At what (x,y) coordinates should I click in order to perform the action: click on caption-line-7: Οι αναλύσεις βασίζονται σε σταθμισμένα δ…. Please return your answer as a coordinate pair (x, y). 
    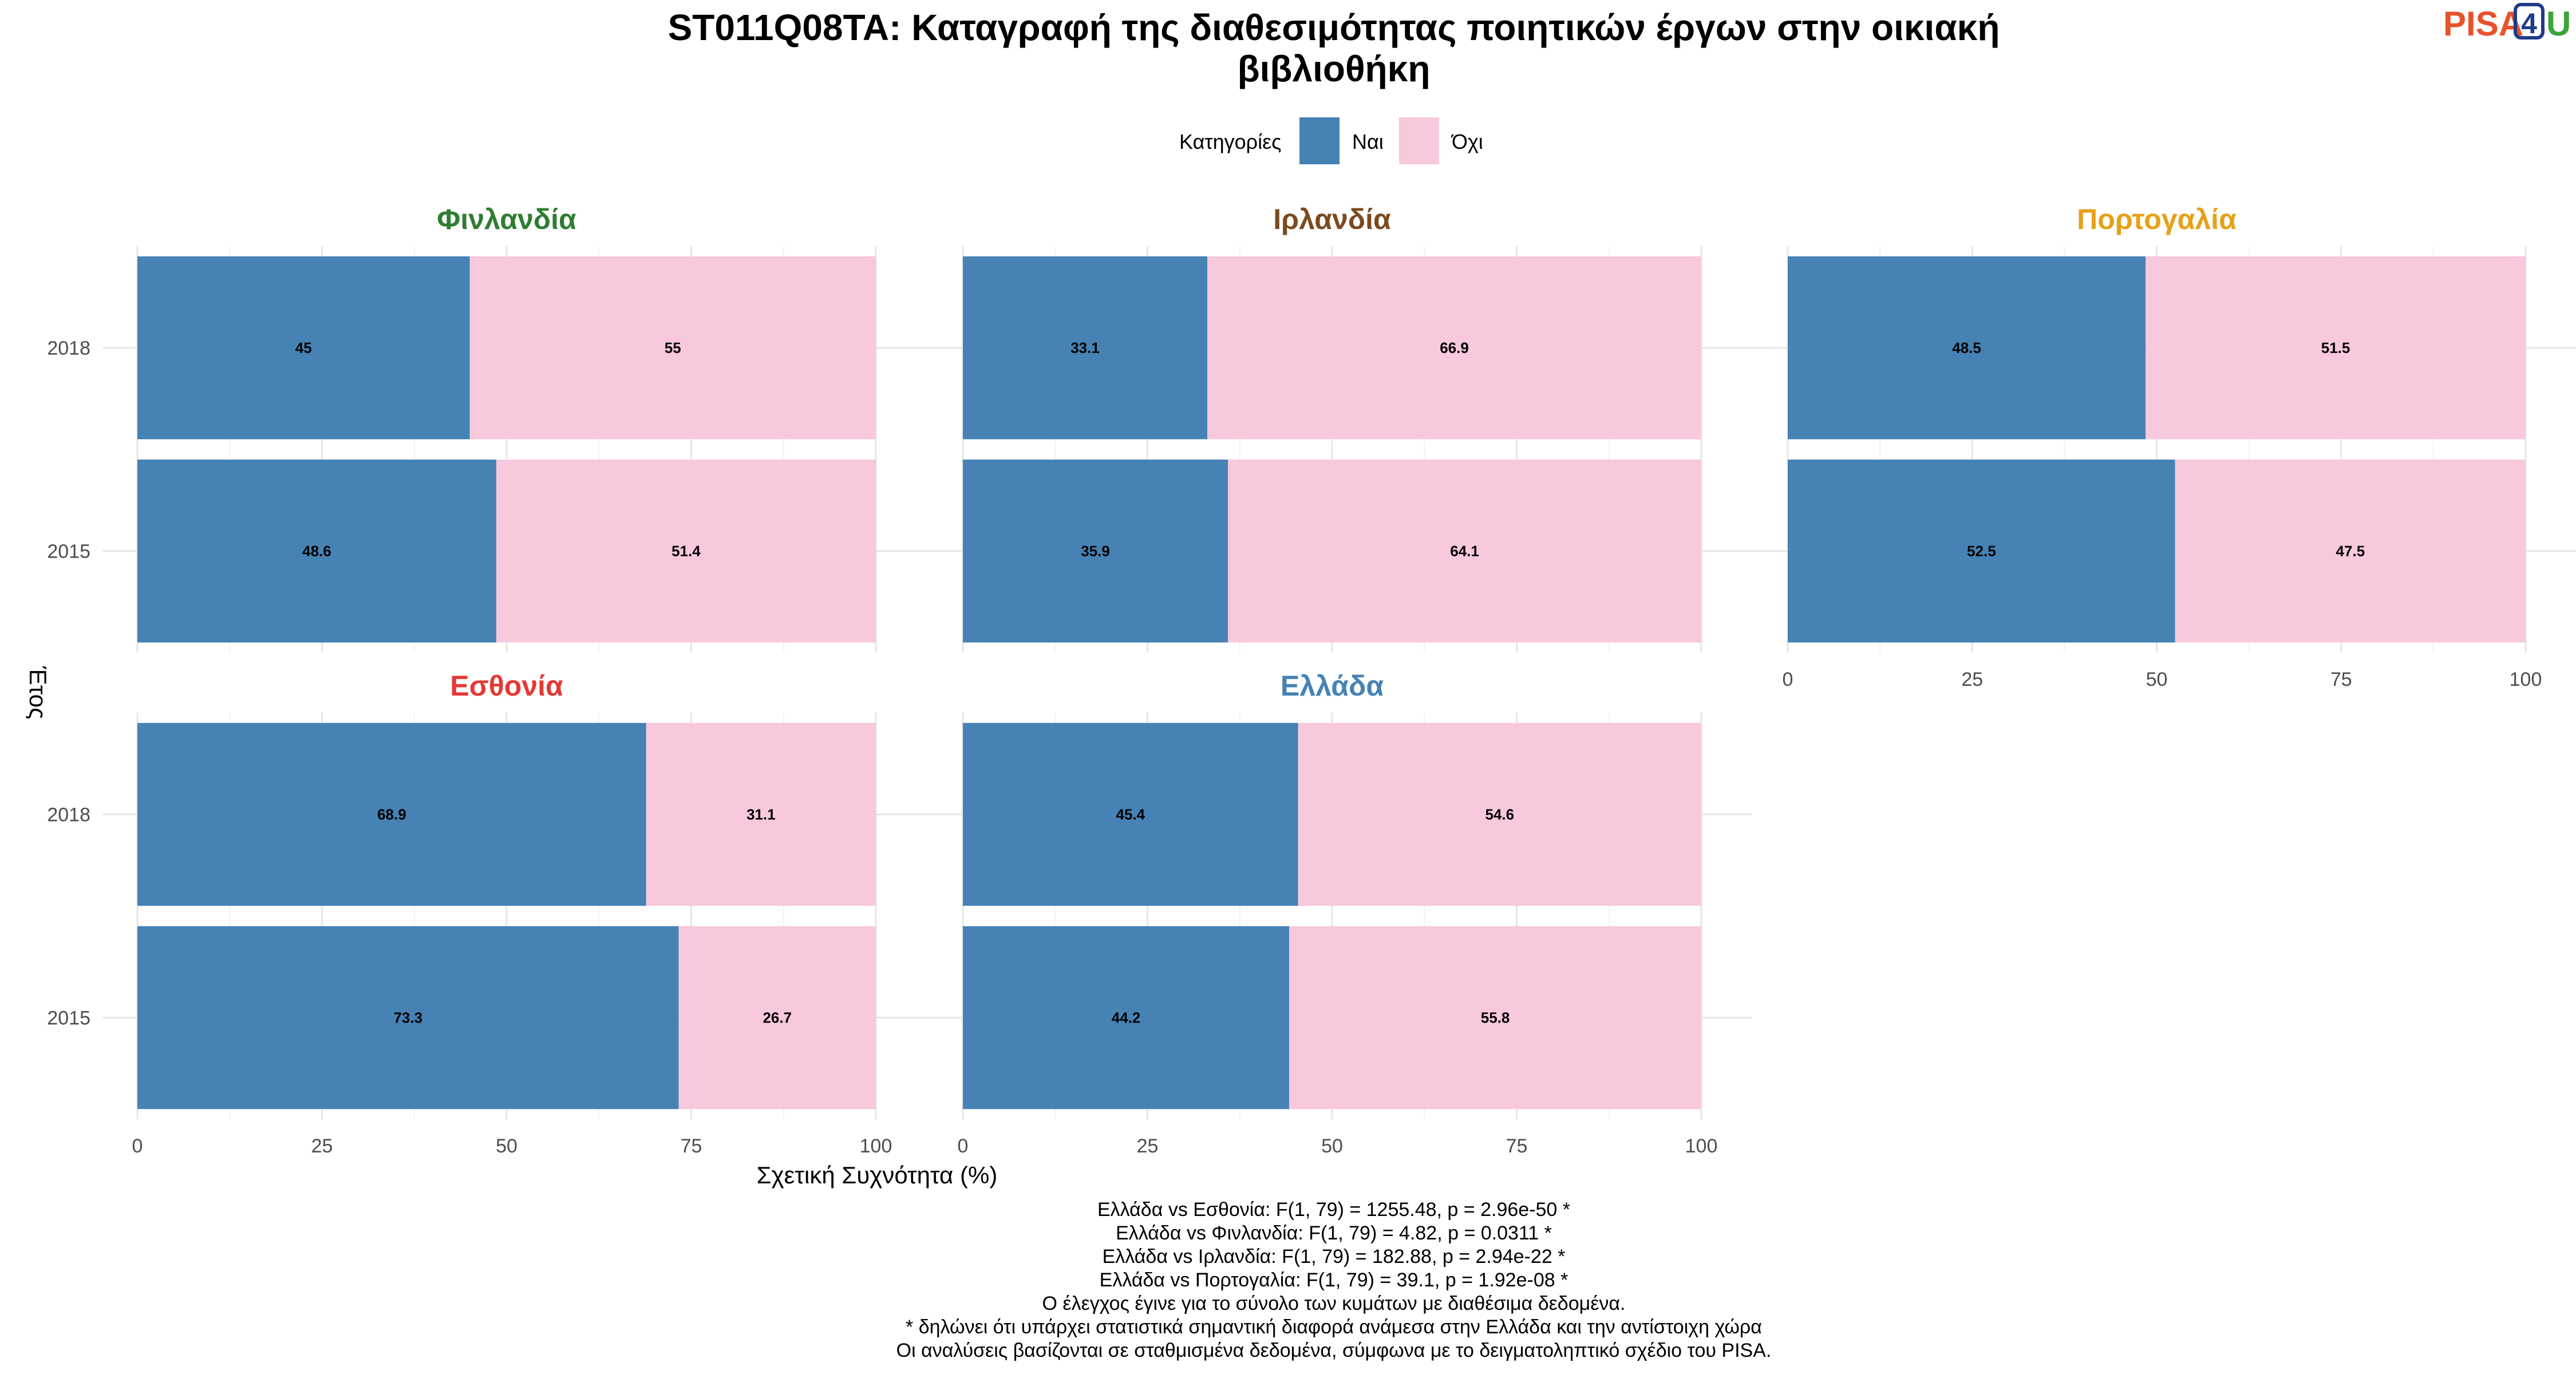
    Looking at the image, I should click on (1334, 1351).